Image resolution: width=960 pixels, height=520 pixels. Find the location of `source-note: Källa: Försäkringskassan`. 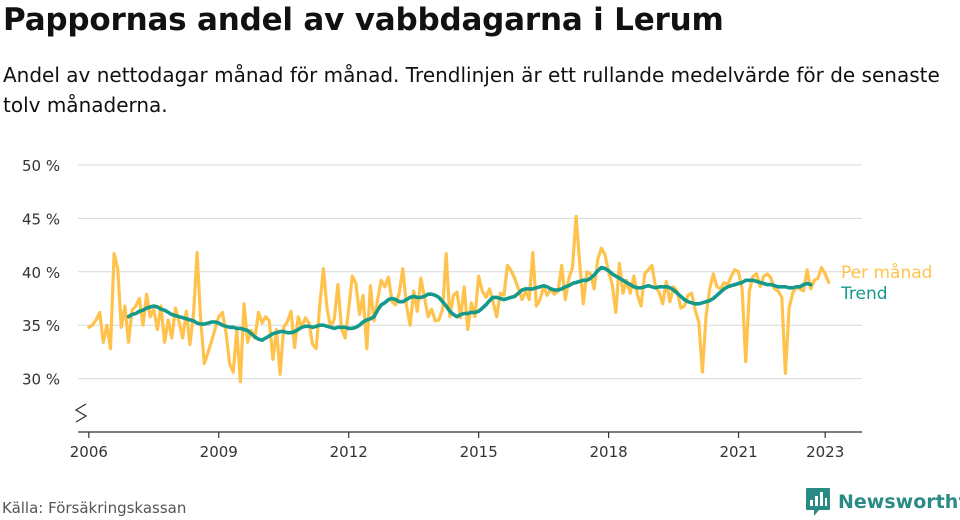

source-note: Källa: Försäkringskassan is located at coordinates (94, 508).